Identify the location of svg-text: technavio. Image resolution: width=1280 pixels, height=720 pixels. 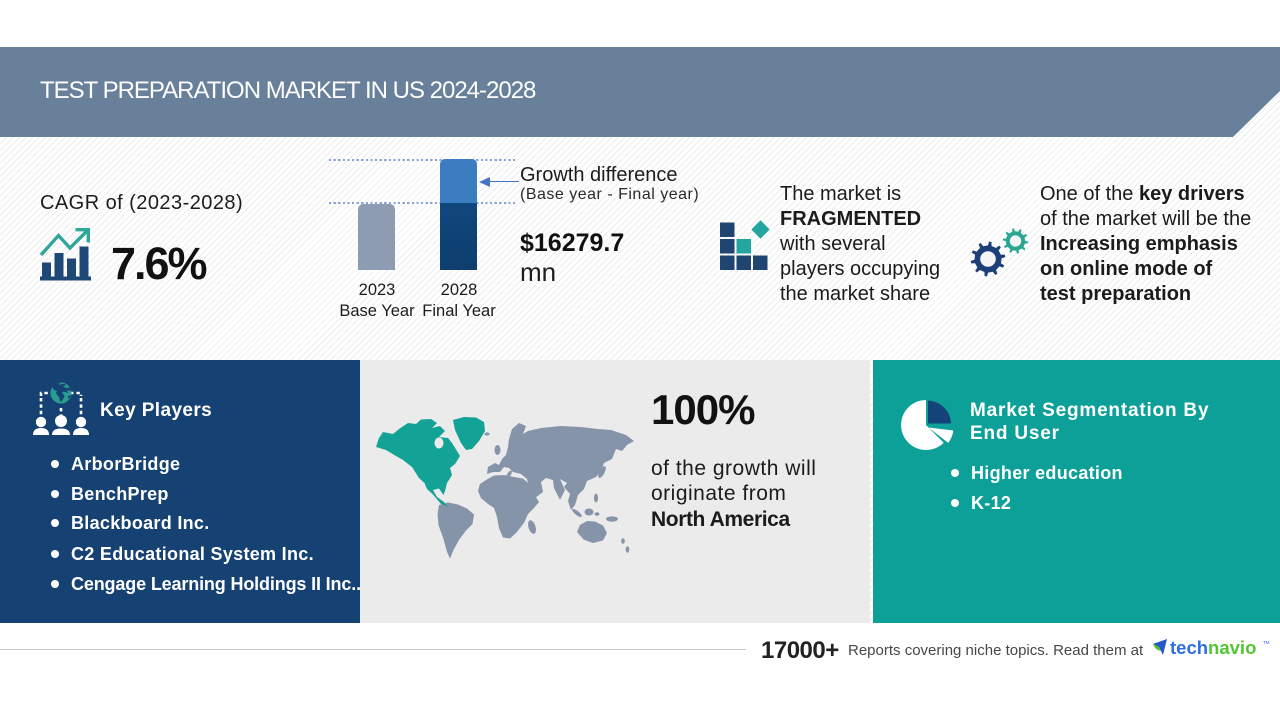
(1213, 648).